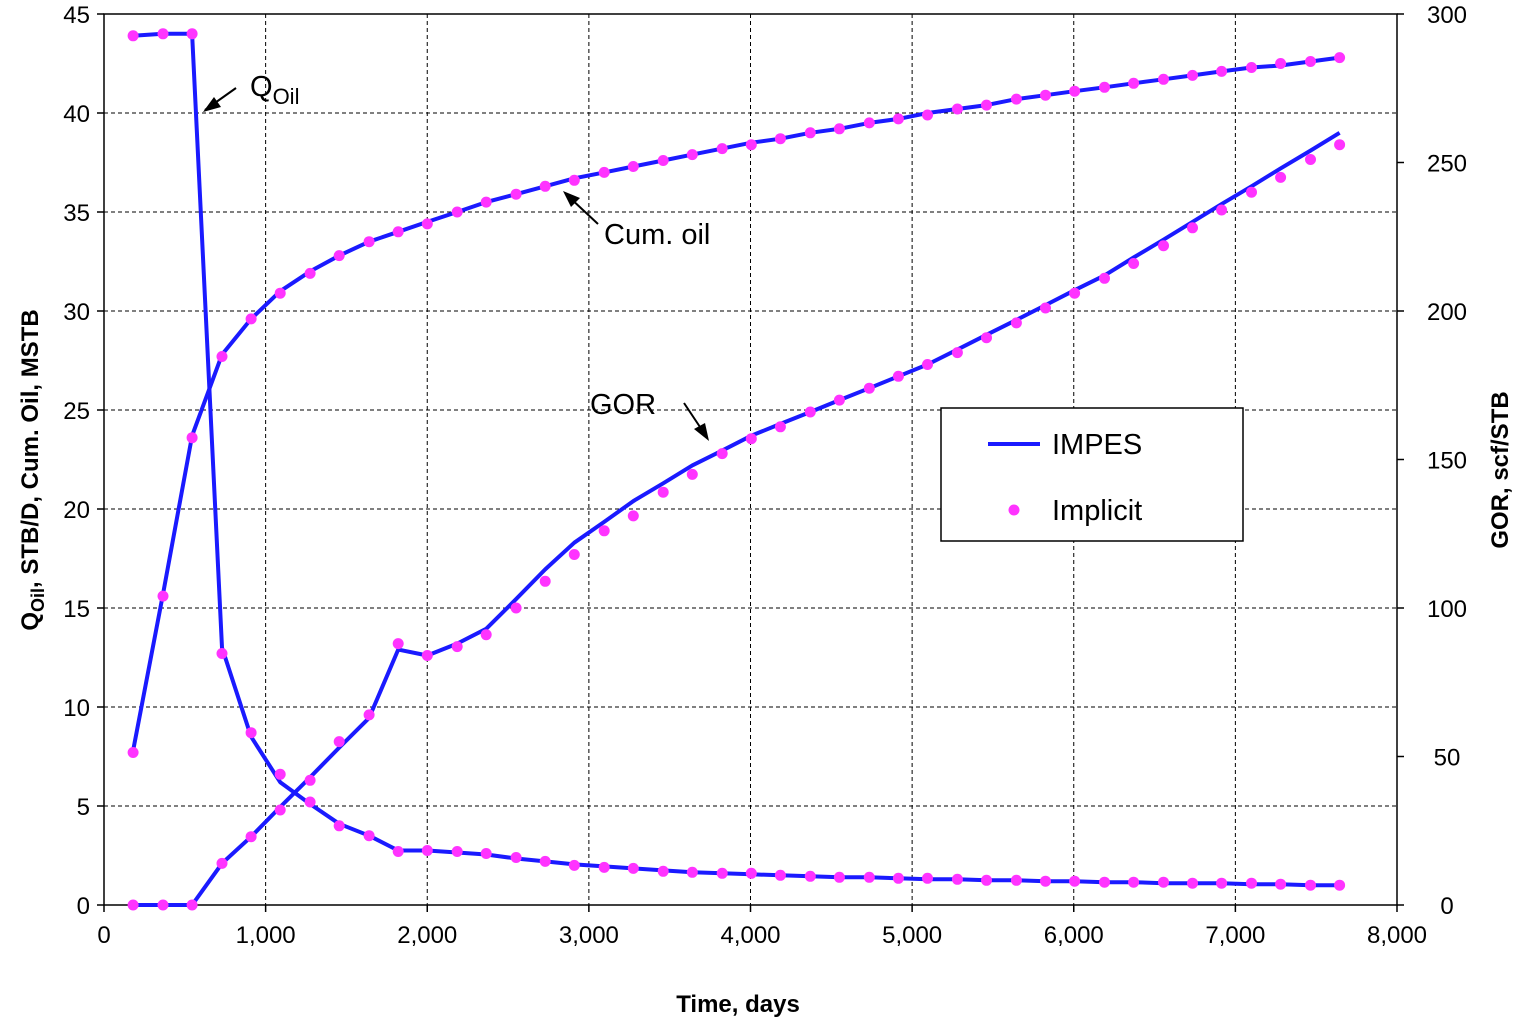 This screenshot has width=1523, height=1021. Describe the element at coordinates (83, 807) in the screenshot. I see `y-left-tick-label: 5` at that location.